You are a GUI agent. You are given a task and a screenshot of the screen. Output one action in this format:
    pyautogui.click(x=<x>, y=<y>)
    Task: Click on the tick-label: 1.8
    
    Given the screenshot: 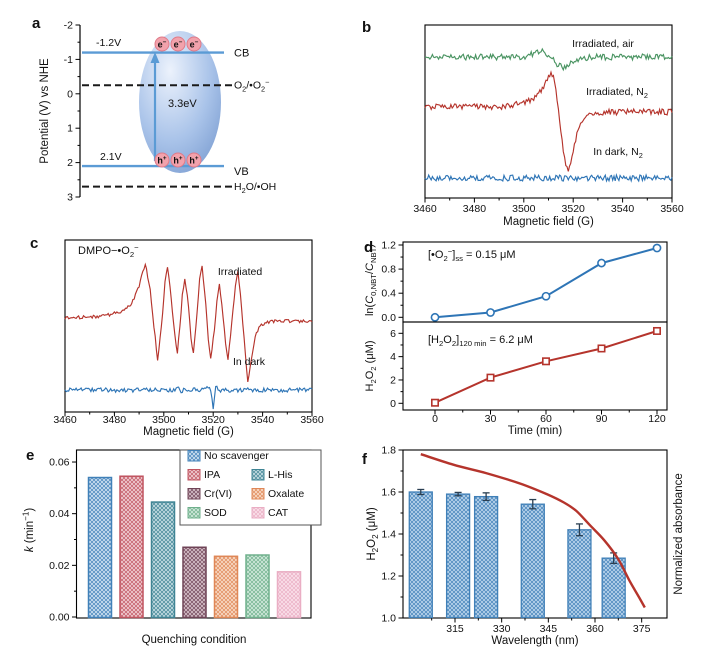 What is the action you would take?
    pyautogui.click(x=388, y=451)
    